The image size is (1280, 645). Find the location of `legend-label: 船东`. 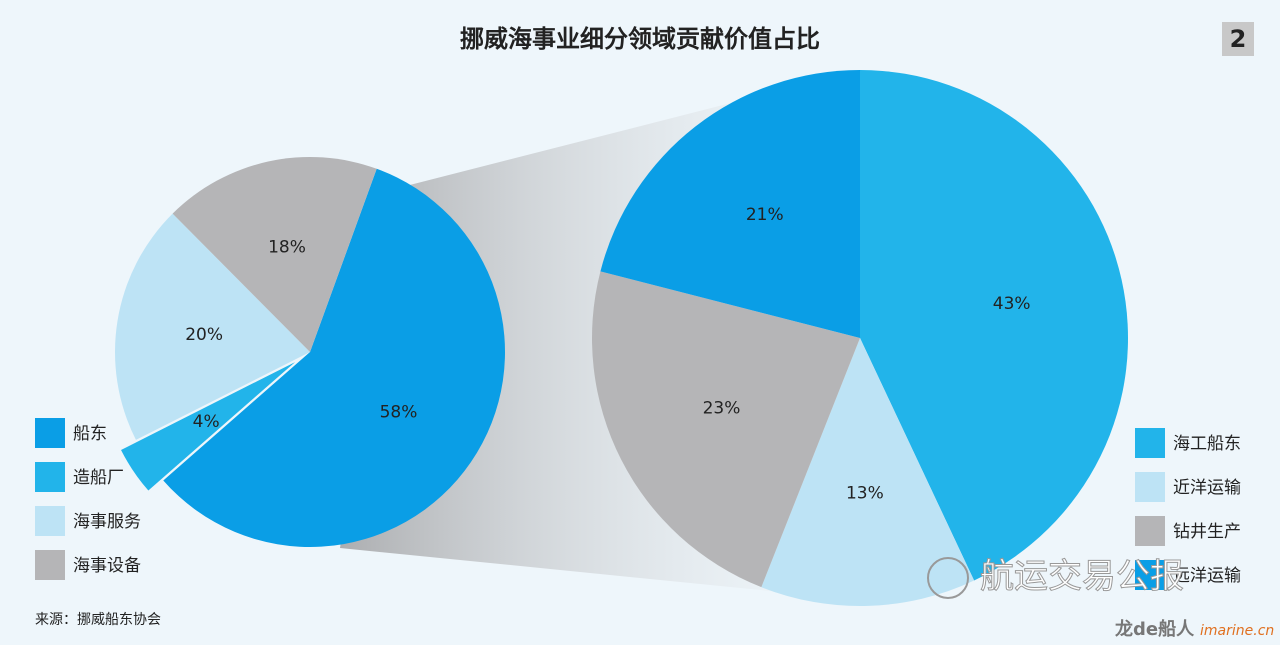

legend-label: 船东 is located at coordinates (90, 434).